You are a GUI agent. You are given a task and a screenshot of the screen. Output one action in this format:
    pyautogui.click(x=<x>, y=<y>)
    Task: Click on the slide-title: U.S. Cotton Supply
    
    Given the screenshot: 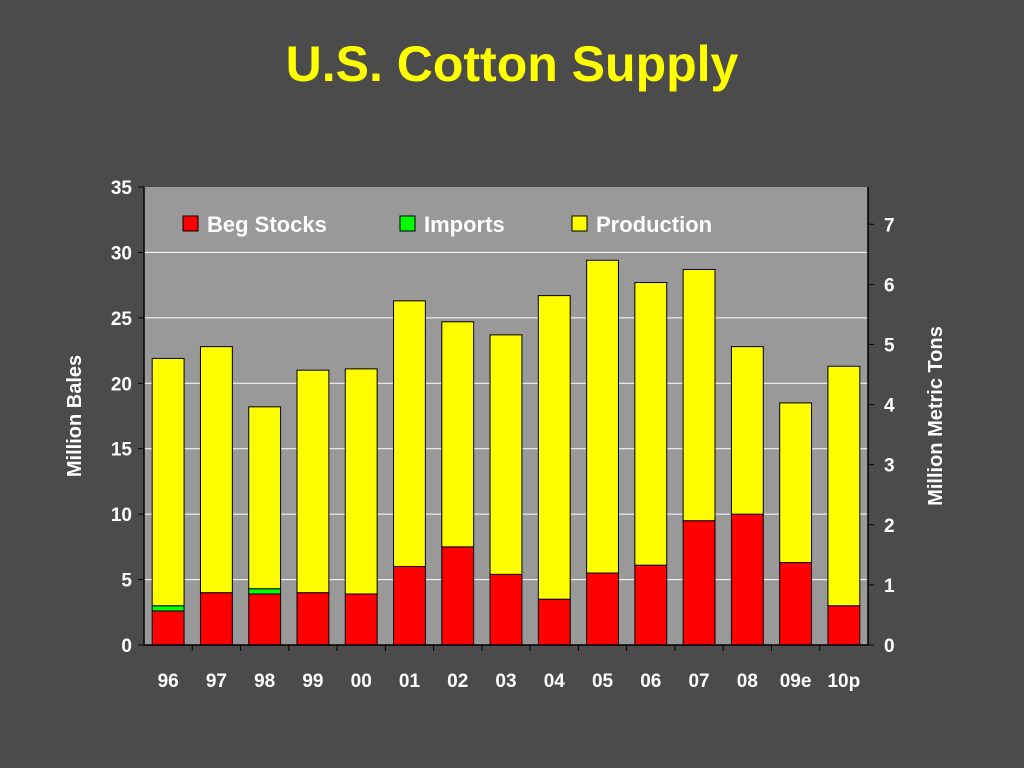 What is the action you would take?
    pyautogui.click(x=512, y=64)
    